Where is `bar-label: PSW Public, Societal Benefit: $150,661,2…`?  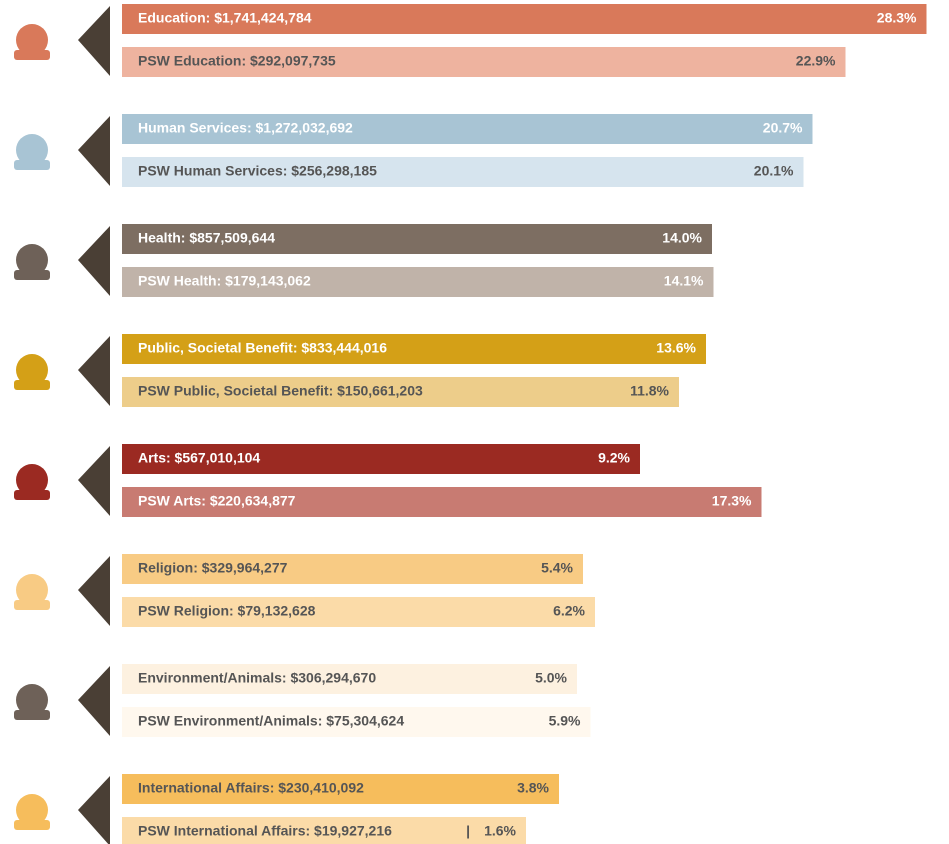 bar-label: PSW Public, Societal Benefit: $150,661,2… is located at coordinates (280, 391).